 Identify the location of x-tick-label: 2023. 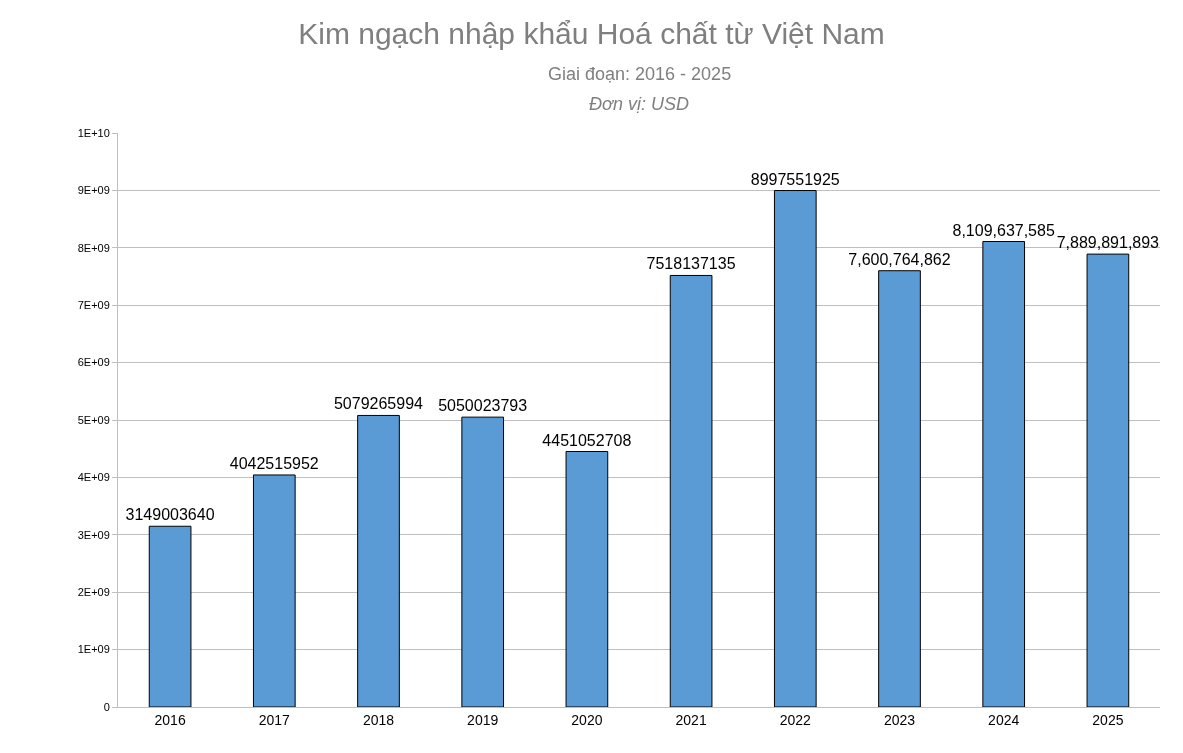
(899, 719).